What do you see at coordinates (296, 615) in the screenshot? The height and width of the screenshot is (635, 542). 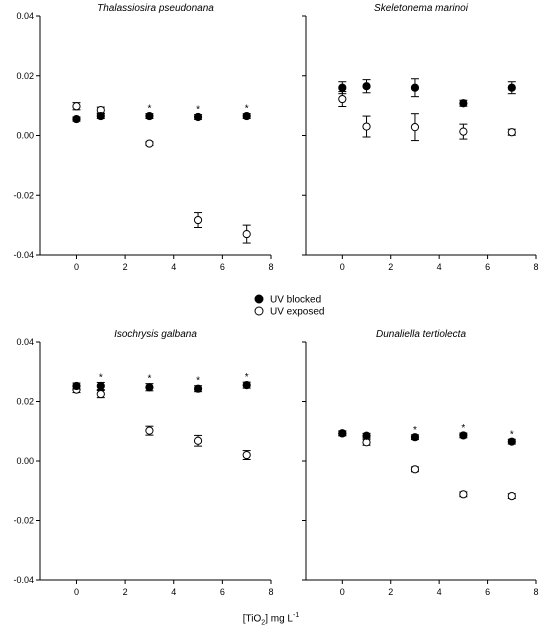 I see `x-axis-label-sup: -1` at bounding box center [296, 615].